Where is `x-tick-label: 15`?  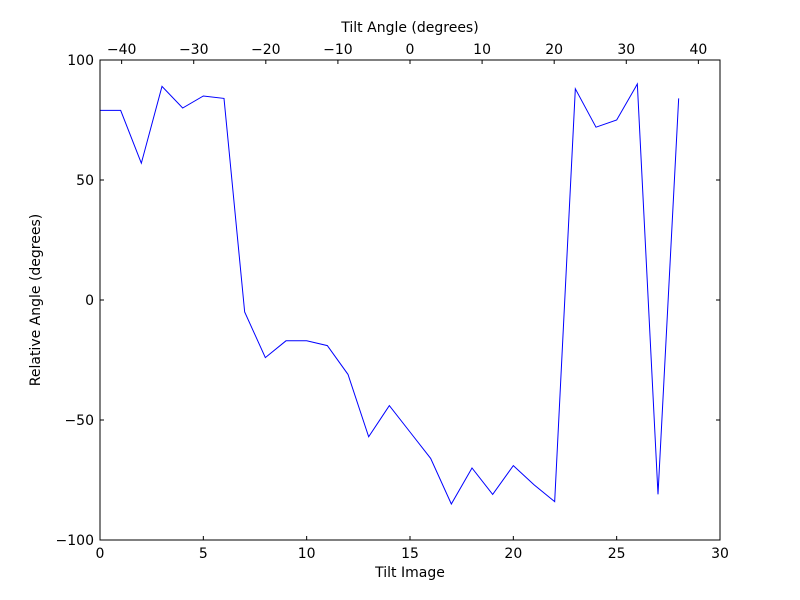 x-tick-label: 15 is located at coordinates (410, 554).